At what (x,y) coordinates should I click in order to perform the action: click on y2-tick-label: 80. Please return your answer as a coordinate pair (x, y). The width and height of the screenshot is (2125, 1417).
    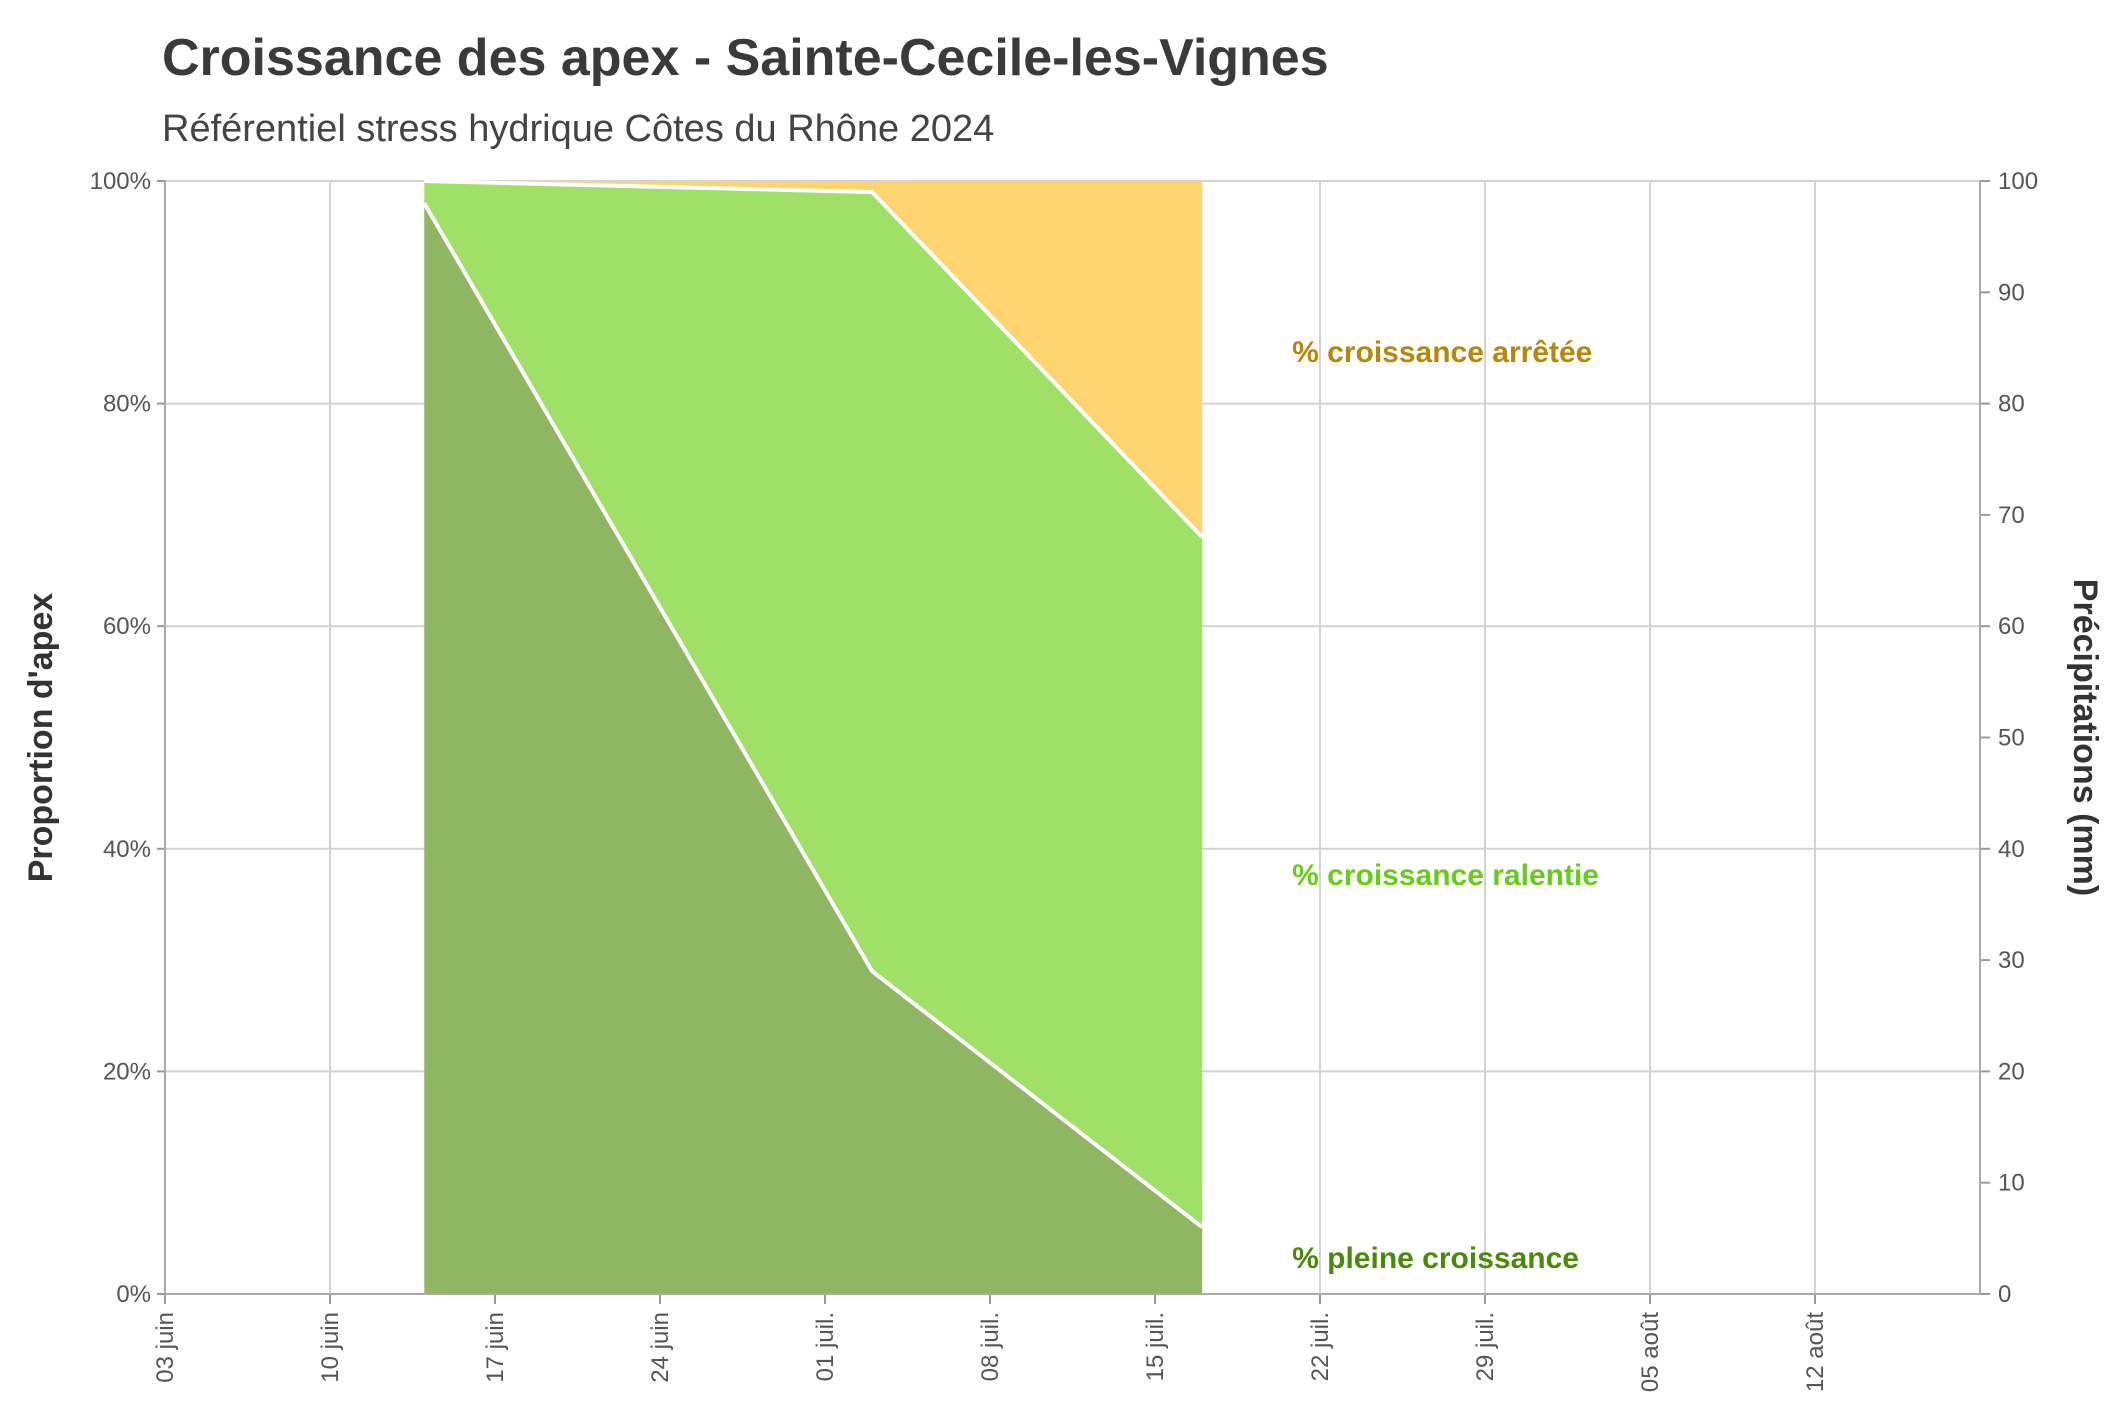
    Looking at the image, I should click on (2011, 404).